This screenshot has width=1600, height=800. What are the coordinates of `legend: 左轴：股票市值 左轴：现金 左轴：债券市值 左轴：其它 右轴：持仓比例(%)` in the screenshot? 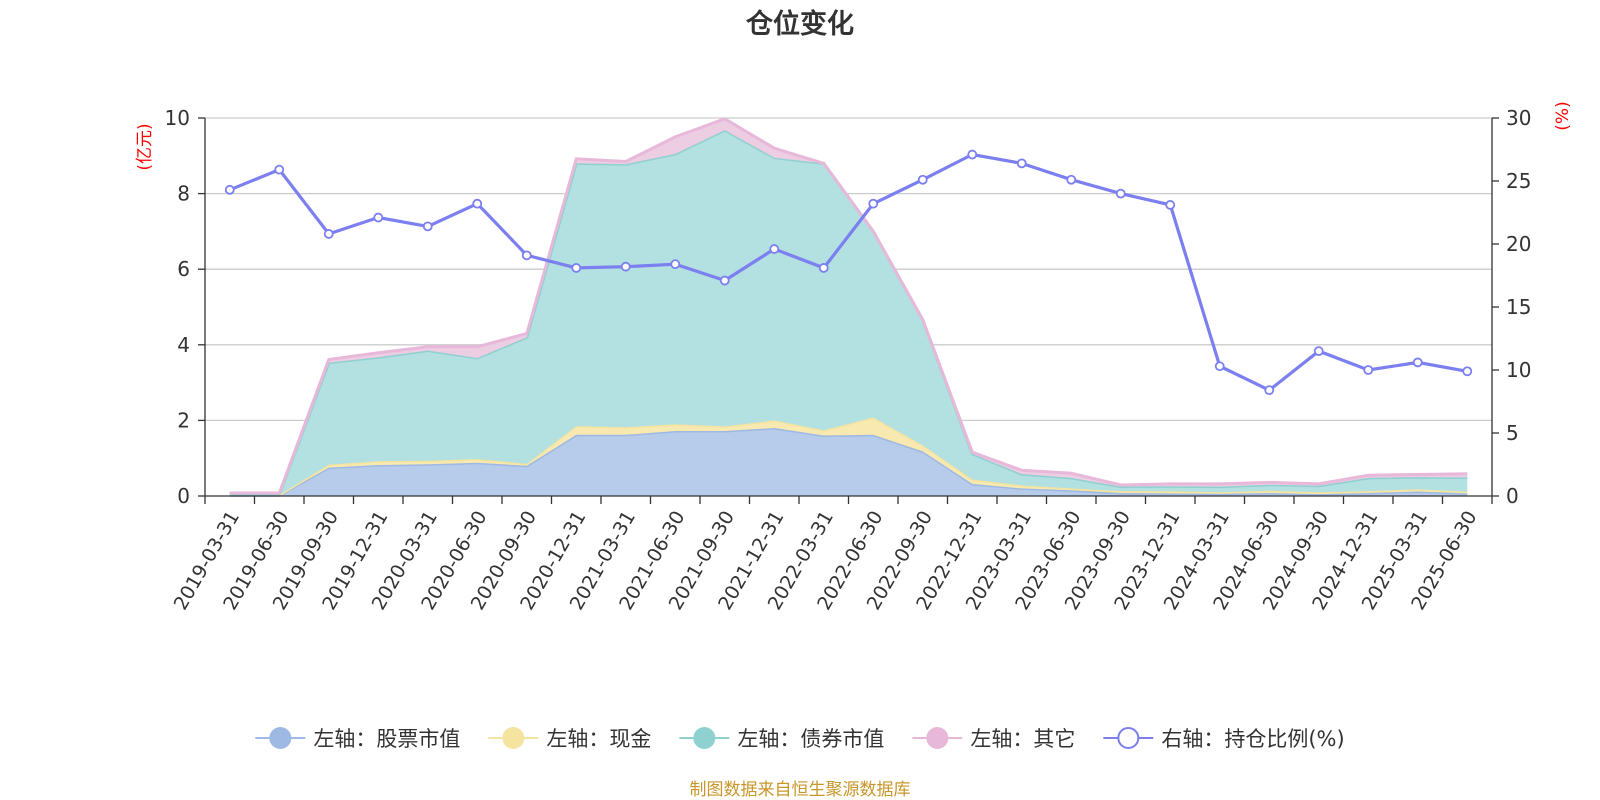 It's located at (800, 739).